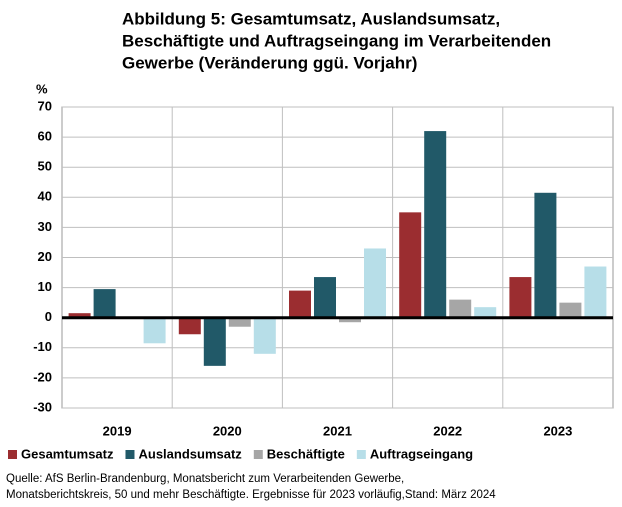 This screenshot has height=507, width=622. I want to click on y-axis-label: %, so click(42, 88).